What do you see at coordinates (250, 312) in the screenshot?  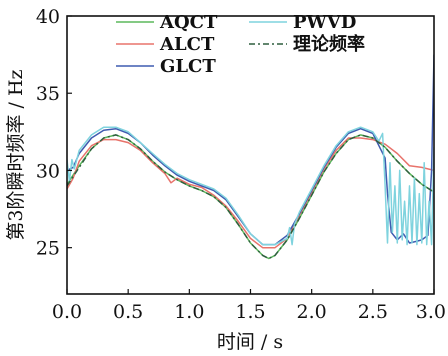 I see `x-tick-label: 1.5` at bounding box center [250, 312].